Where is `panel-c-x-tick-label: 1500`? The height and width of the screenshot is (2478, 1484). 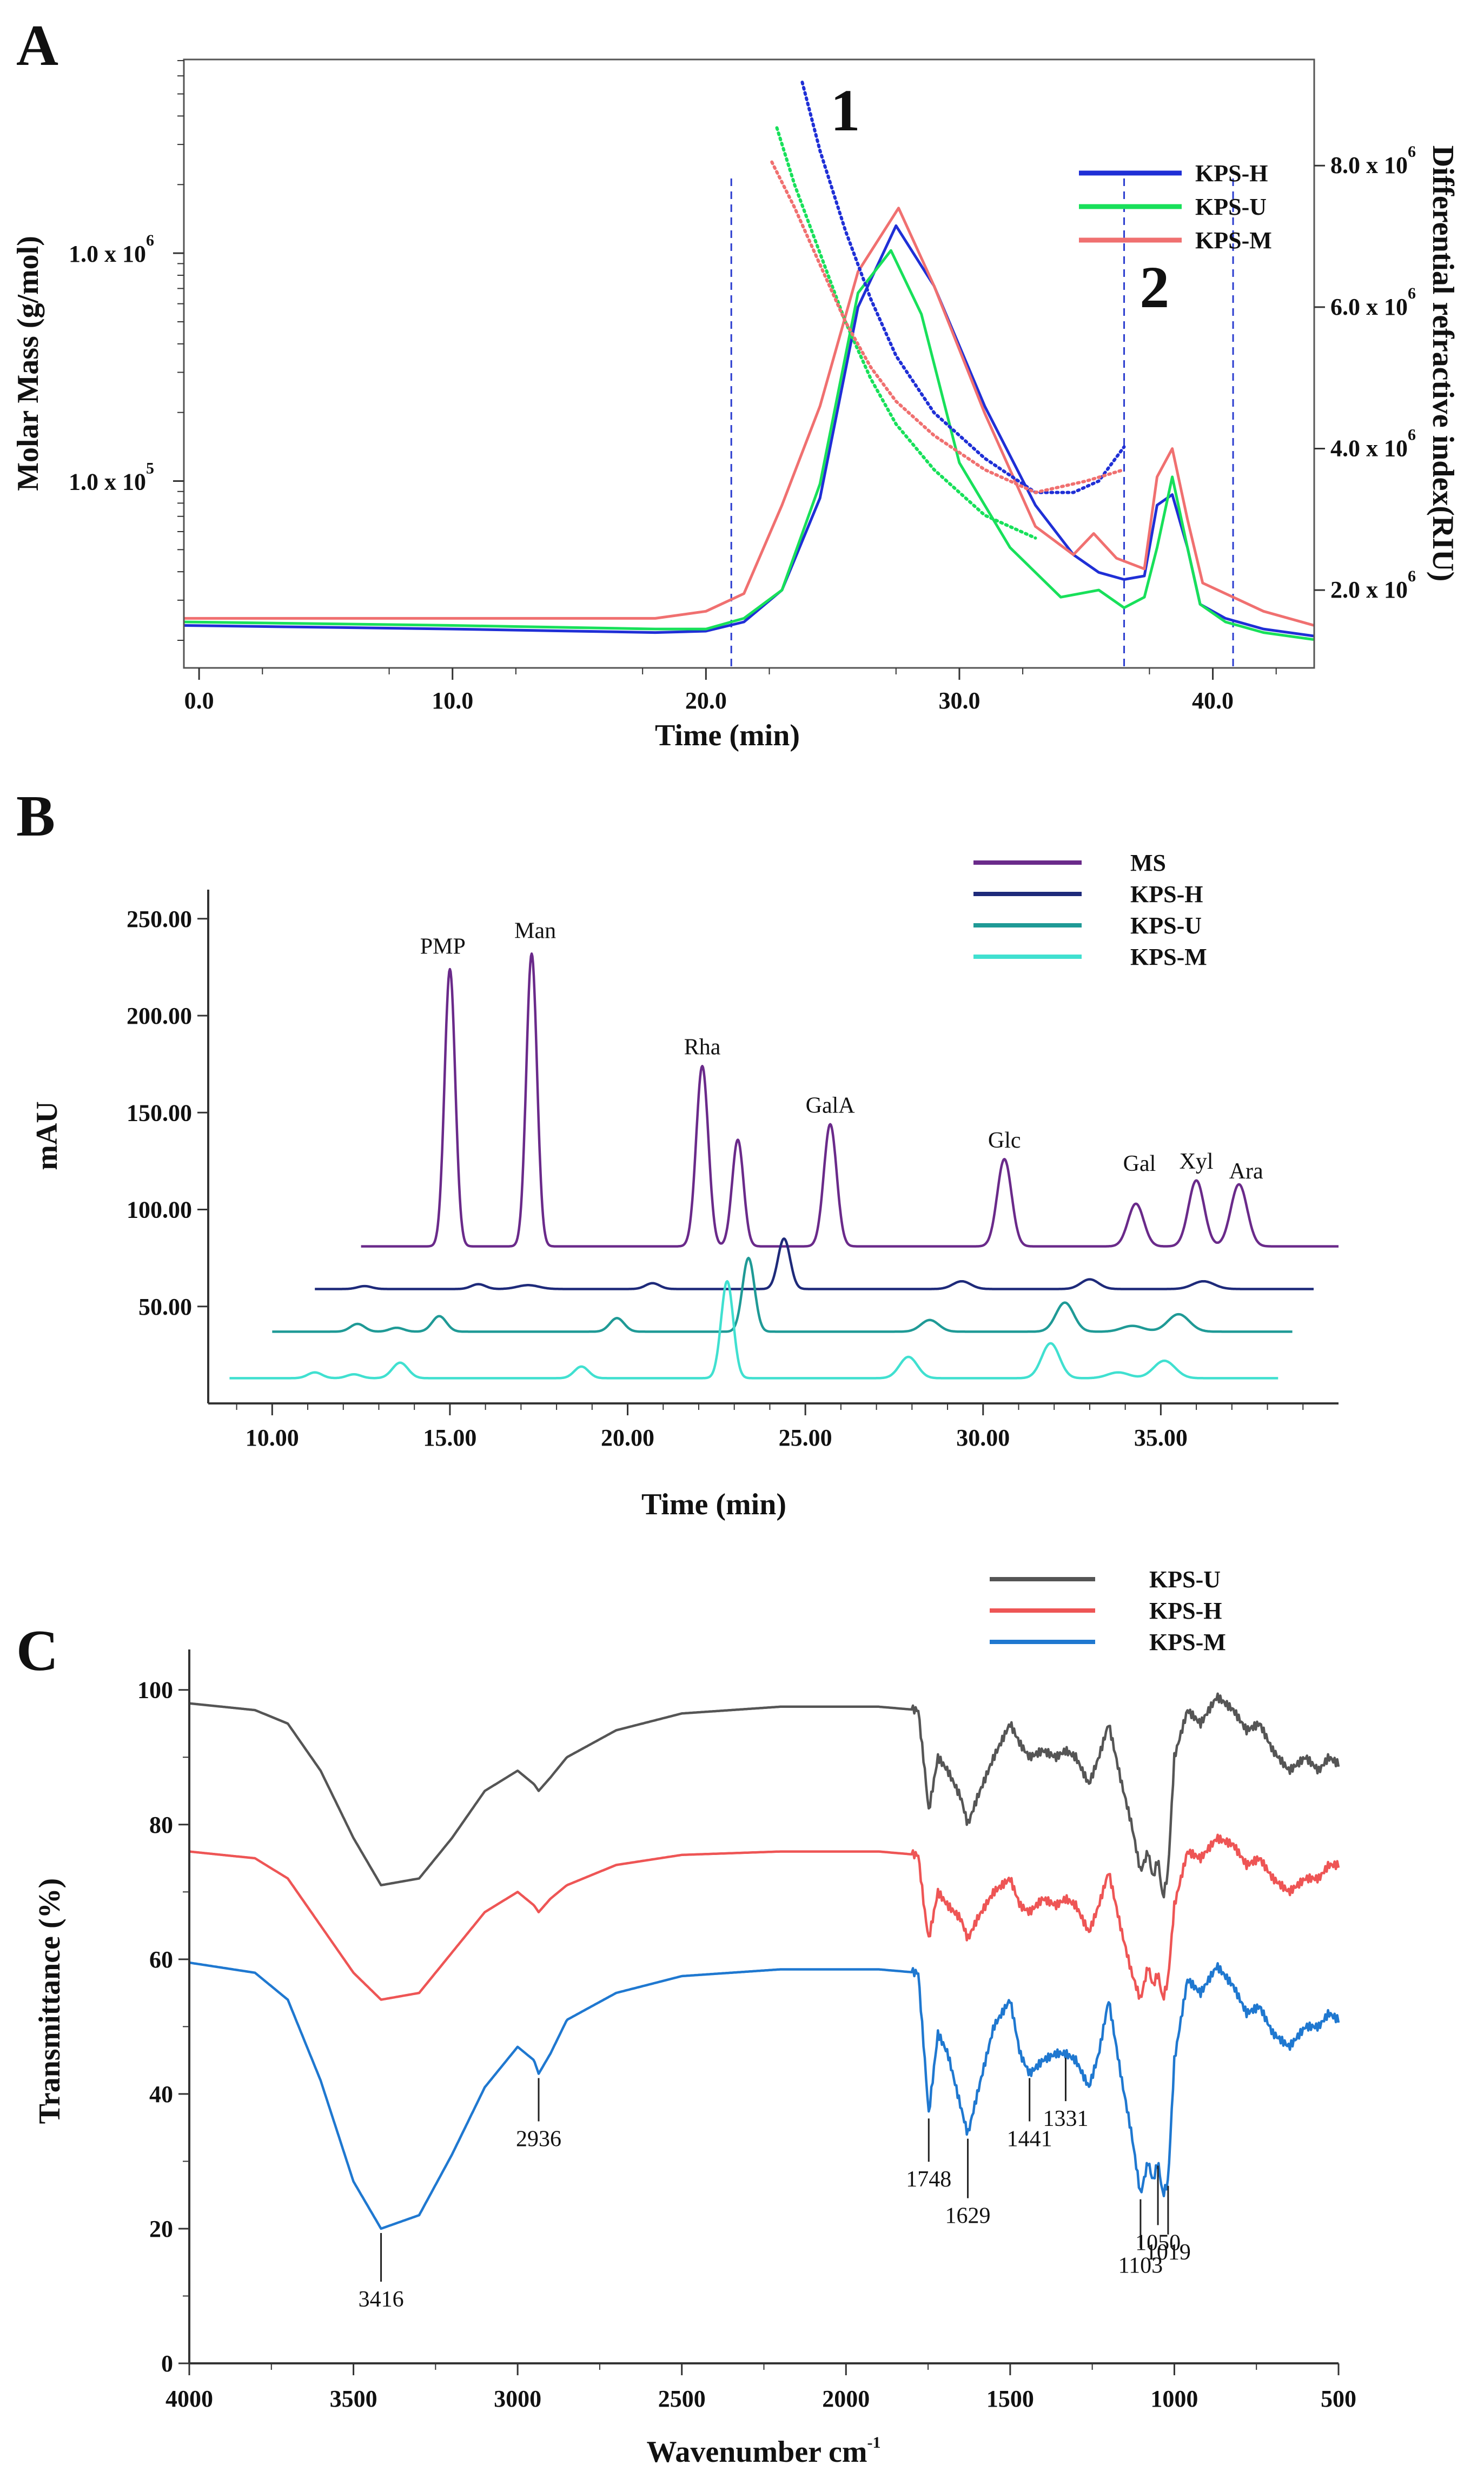 panel-c-x-tick-label: 1500 is located at coordinates (1010, 2399).